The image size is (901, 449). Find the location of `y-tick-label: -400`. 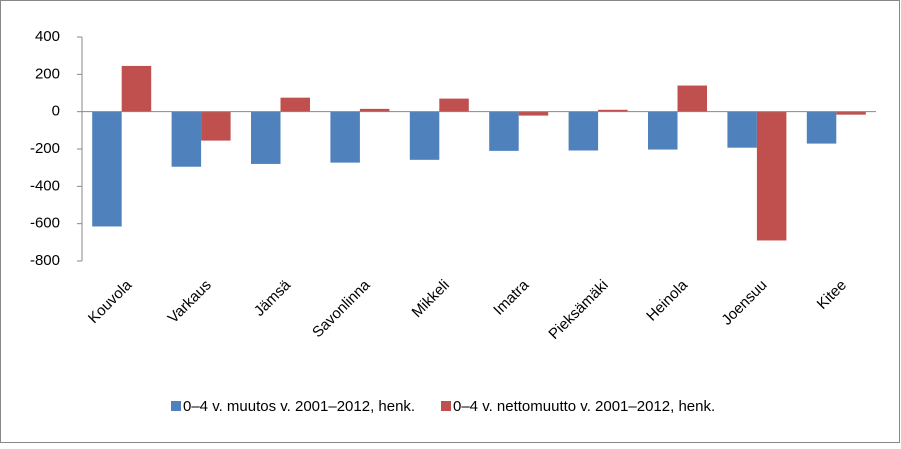

y-tick-label: -400 is located at coordinates (45, 185).